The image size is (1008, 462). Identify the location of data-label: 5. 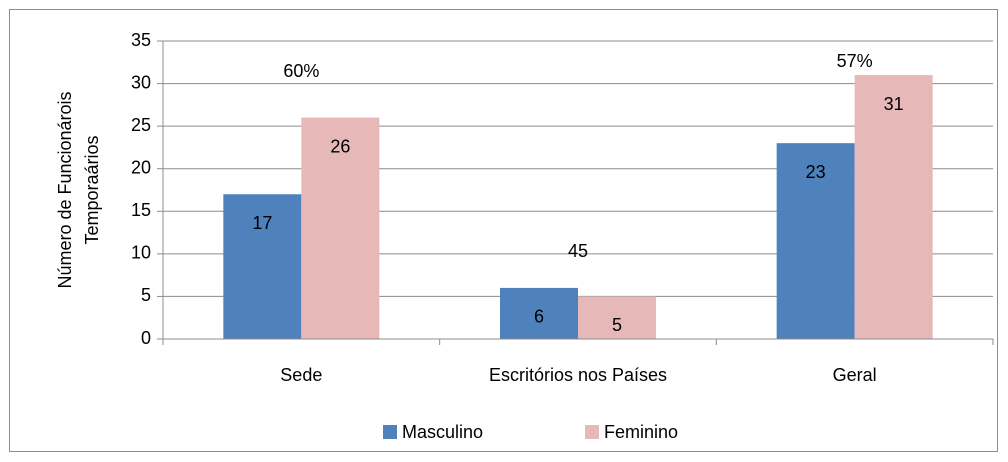
(617, 325).